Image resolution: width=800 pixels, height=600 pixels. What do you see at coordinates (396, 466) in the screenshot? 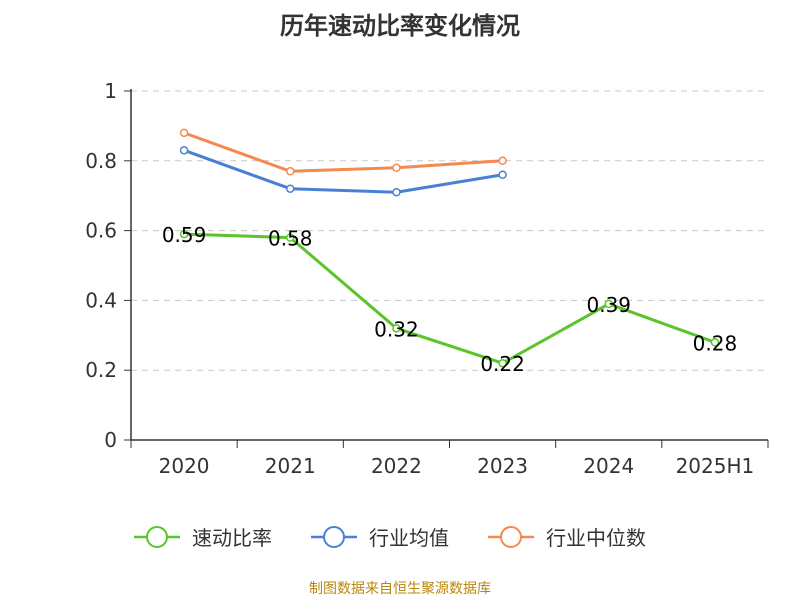
I see `x-tick-label: 2022` at bounding box center [396, 466].